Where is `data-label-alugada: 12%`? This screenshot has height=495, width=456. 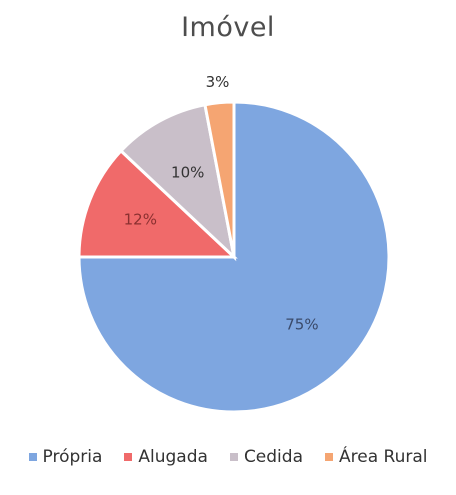
data-label-alugada: 12% is located at coordinates (140, 219).